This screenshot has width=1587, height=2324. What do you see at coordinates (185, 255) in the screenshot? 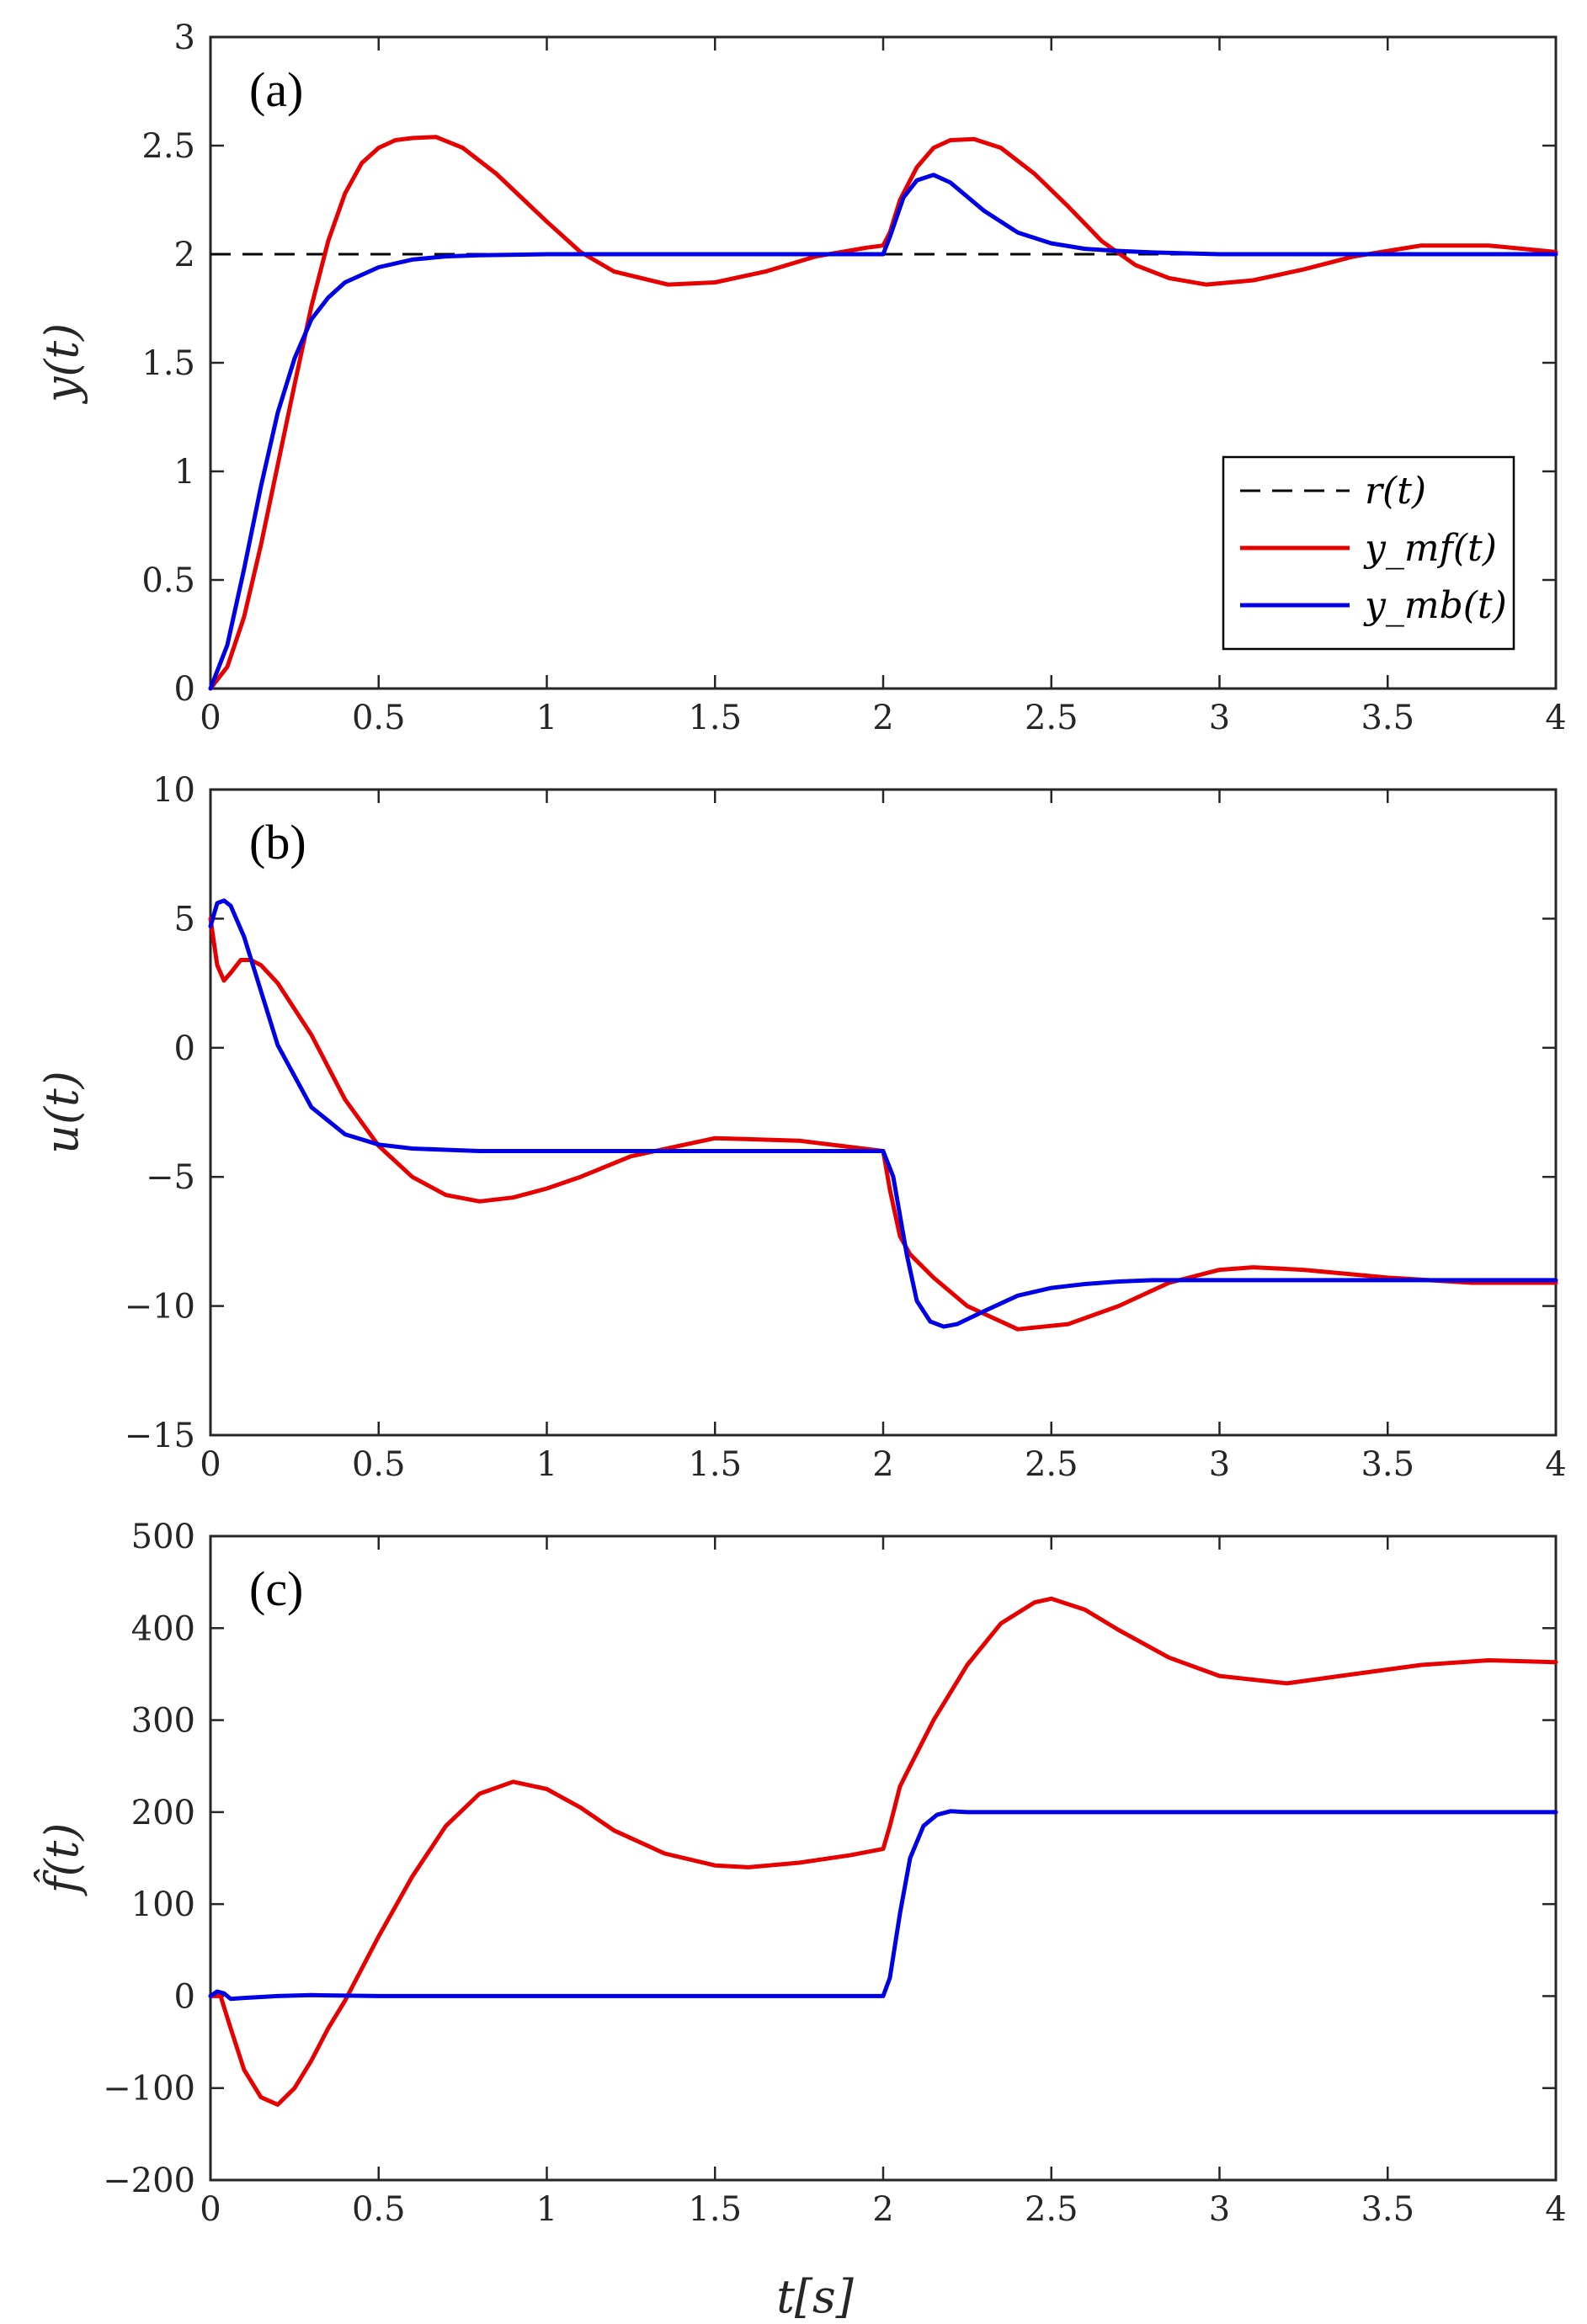
I see `y-tick-label: 2` at bounding box center [185, 255].